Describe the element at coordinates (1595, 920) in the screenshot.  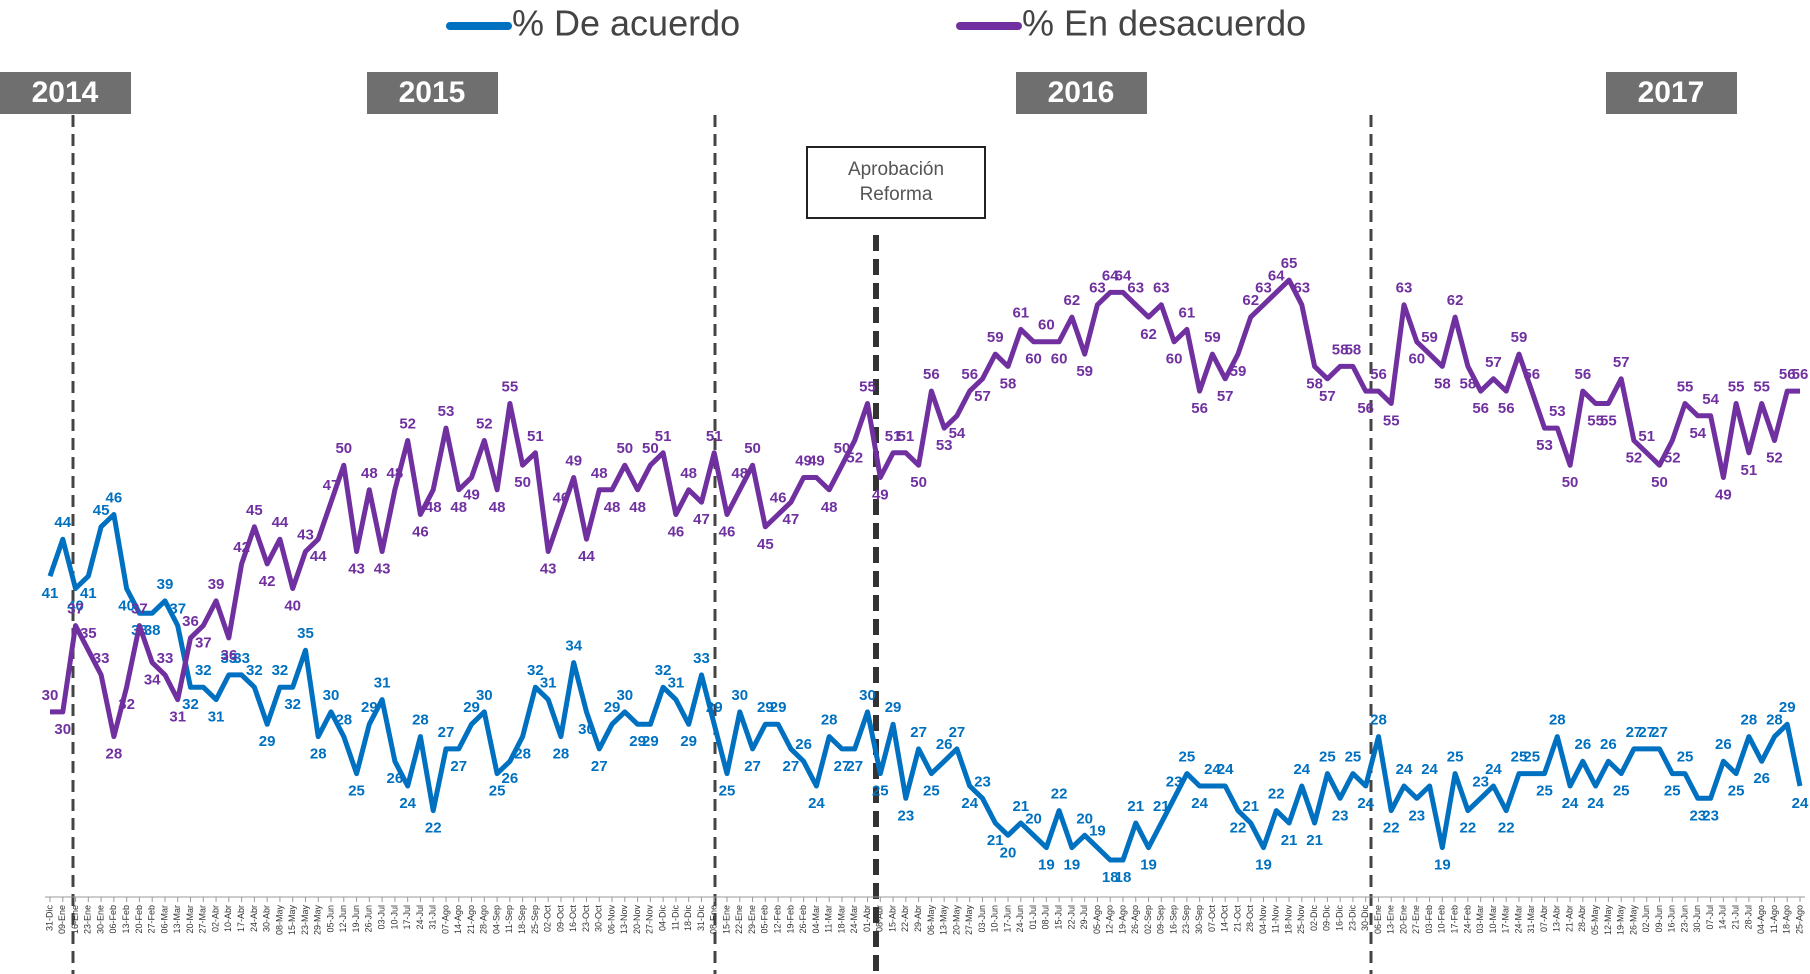
I see `x-tick-label: 05-May` at that location.